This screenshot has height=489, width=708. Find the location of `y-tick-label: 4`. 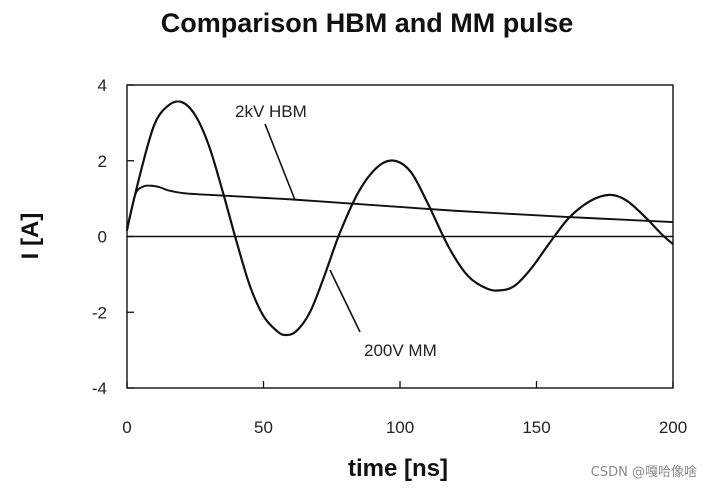

y-tick-label: 4 is located at coordinates (102, 85).